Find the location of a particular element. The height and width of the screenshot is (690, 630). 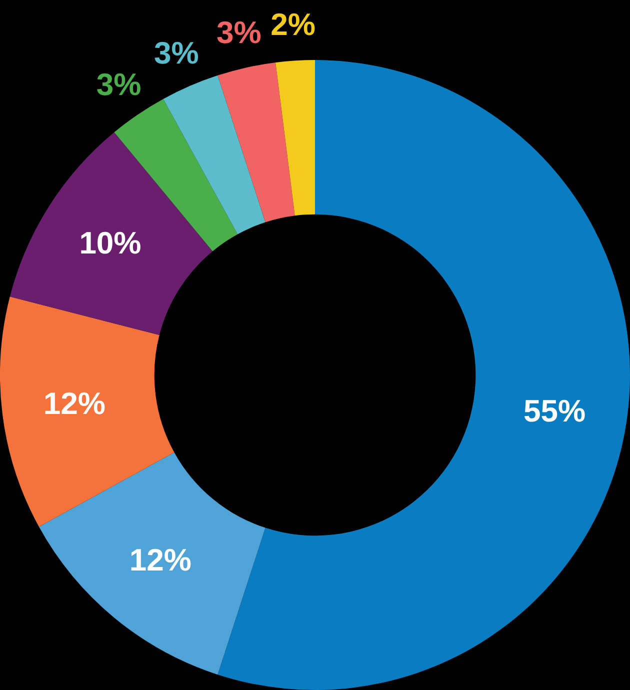

data-label: 55% is located at coordinates (555, 410).